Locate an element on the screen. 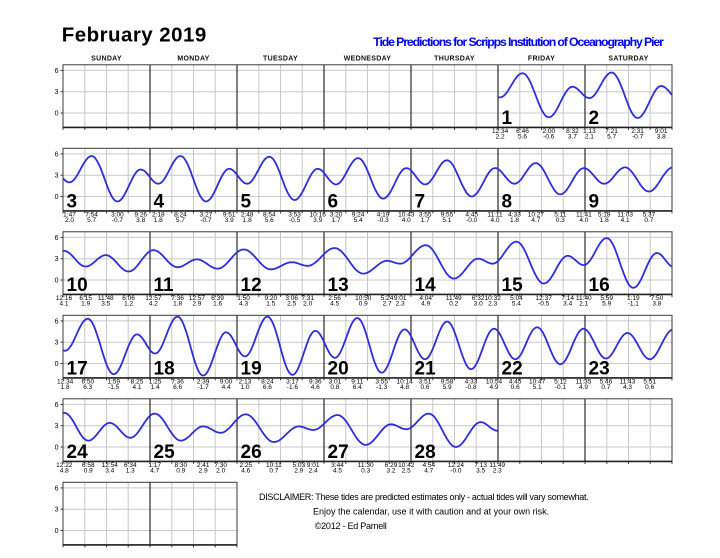  svg-text: 9:01 is located at coordinates (661, 131).